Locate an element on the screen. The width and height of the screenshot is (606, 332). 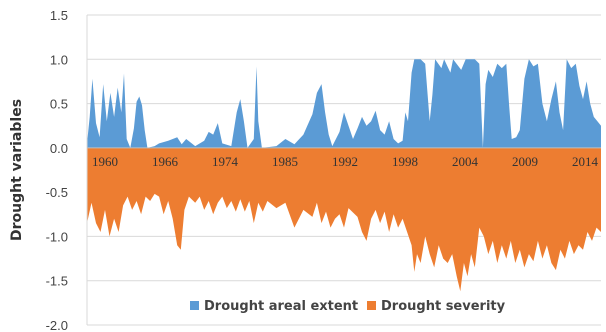
x-tick-label: 1974 is located at coordinates (225, 161).